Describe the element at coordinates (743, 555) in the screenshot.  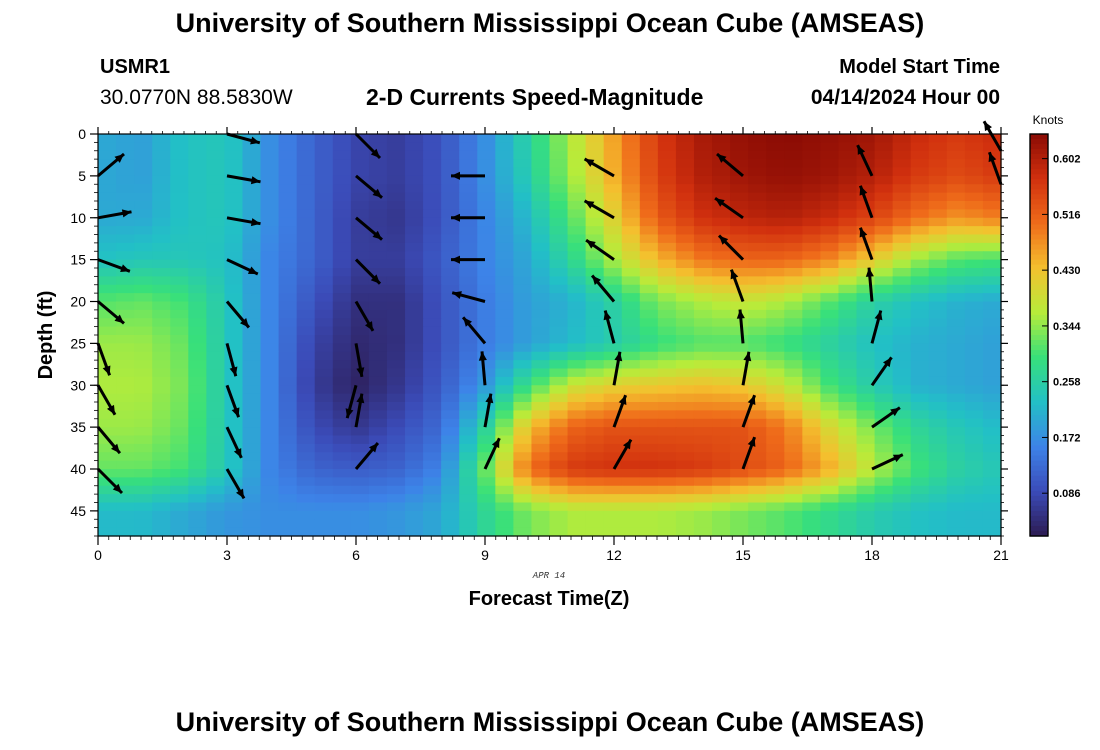
I see `x-tick-label: 15` at that location.